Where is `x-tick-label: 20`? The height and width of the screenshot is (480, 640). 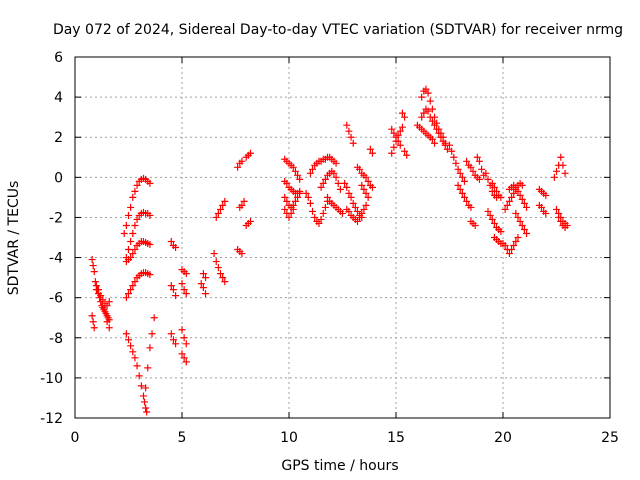 x-tick-label: 20 is located at coordinates (503, 438).